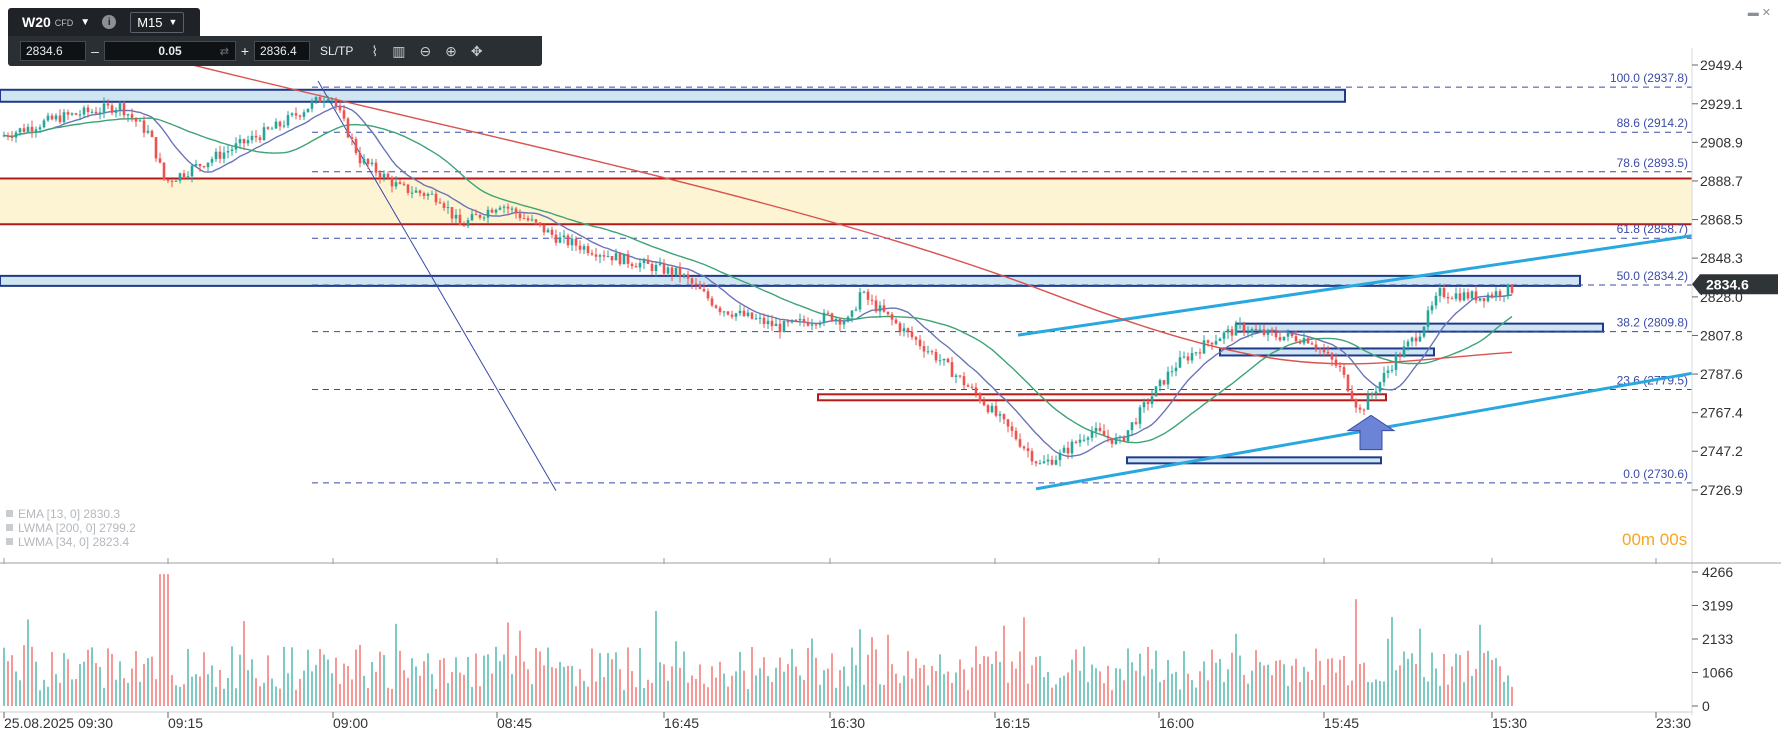 The width and height of the screenshot is (1781, 737). What do you see at coordinates (1727, 284) in the screenshot?
I see `current-price-label: 2834.6` at bounding box center [1727, 284].